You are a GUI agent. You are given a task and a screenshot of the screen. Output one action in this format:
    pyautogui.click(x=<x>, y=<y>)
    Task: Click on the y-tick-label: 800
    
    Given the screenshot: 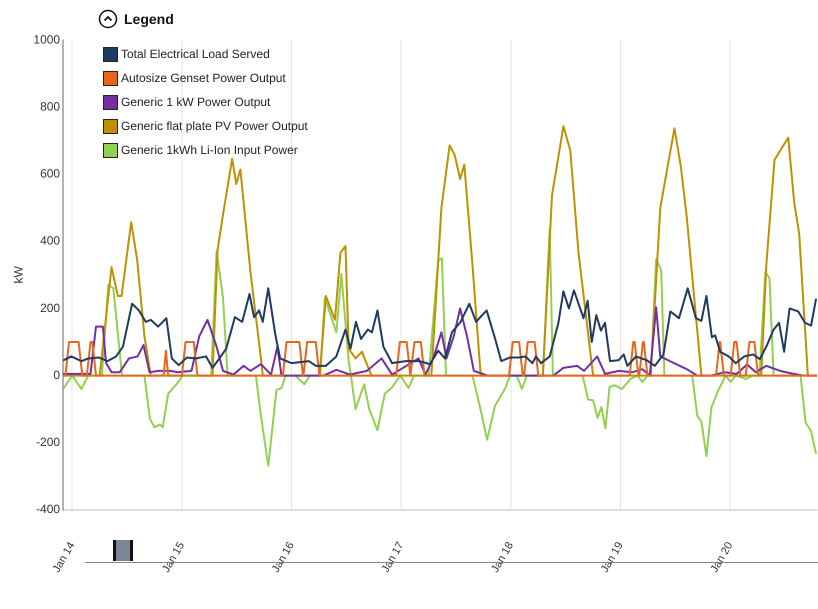 What is the action you would take?
    pyautogui.click(x=50, y=106)
    